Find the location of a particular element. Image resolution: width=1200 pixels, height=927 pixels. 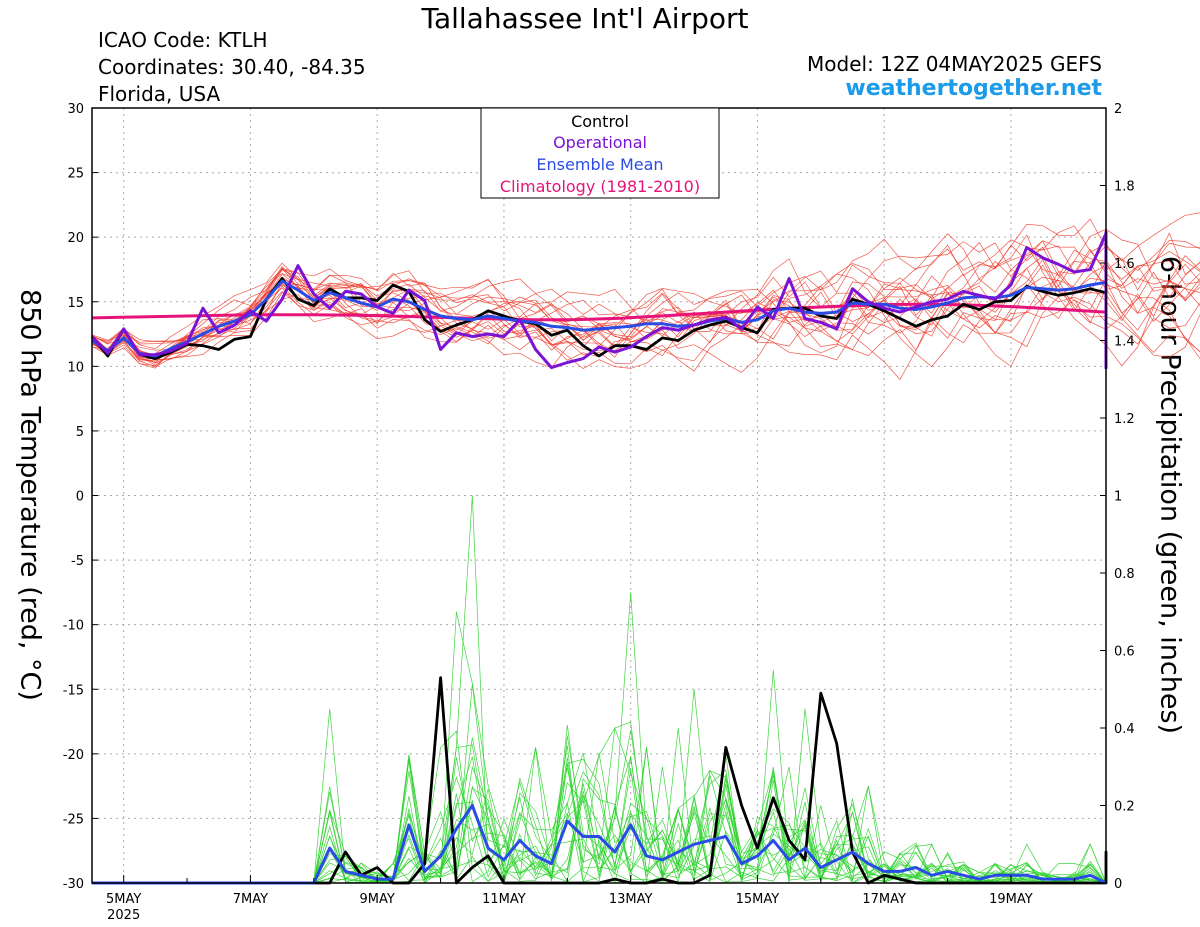

y-left-tick-label: 0 is located at coordinates (80, 497).